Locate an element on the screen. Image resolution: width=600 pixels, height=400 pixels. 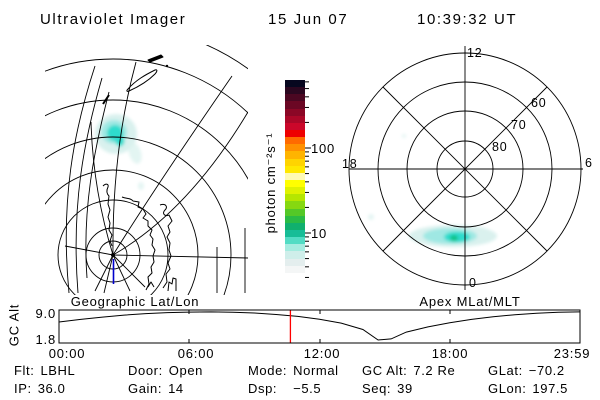
status-door: Door: Open is located at coordinates (165, 370).